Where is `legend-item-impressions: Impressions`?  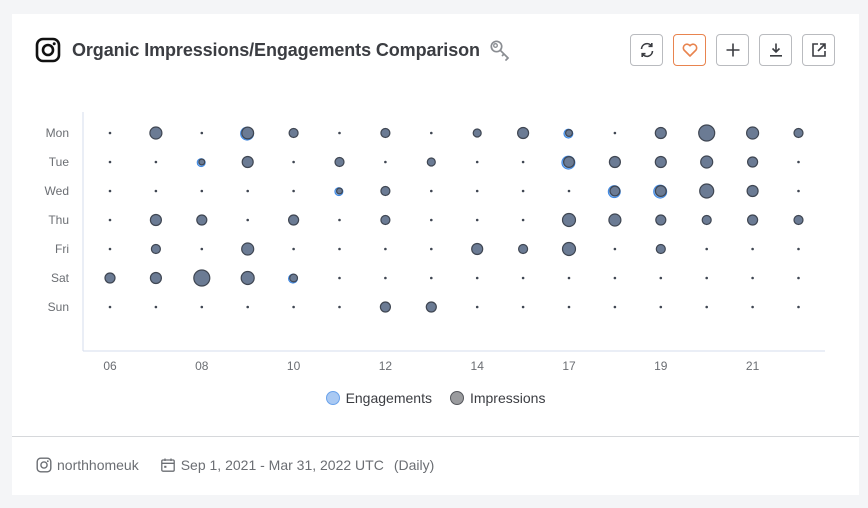 legend-item-impressions: Impressions is located at coordinates (497, 398).